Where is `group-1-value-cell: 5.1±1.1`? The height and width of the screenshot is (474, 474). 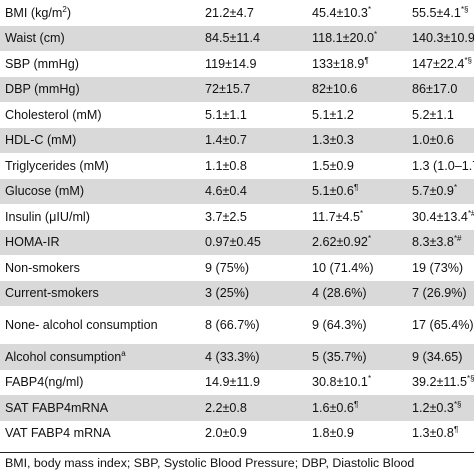
group-1-value-cell: 5.1±1.1 is located at coordinates (253, 115).